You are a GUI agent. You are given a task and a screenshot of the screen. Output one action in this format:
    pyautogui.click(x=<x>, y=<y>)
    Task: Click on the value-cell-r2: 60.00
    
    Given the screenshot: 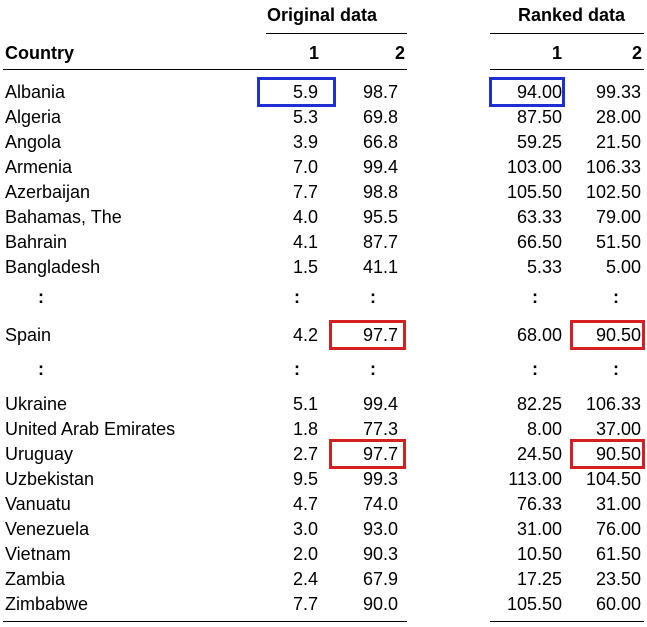 What is the action you would take?
    pyautogui.click(x=618, y=604)
    